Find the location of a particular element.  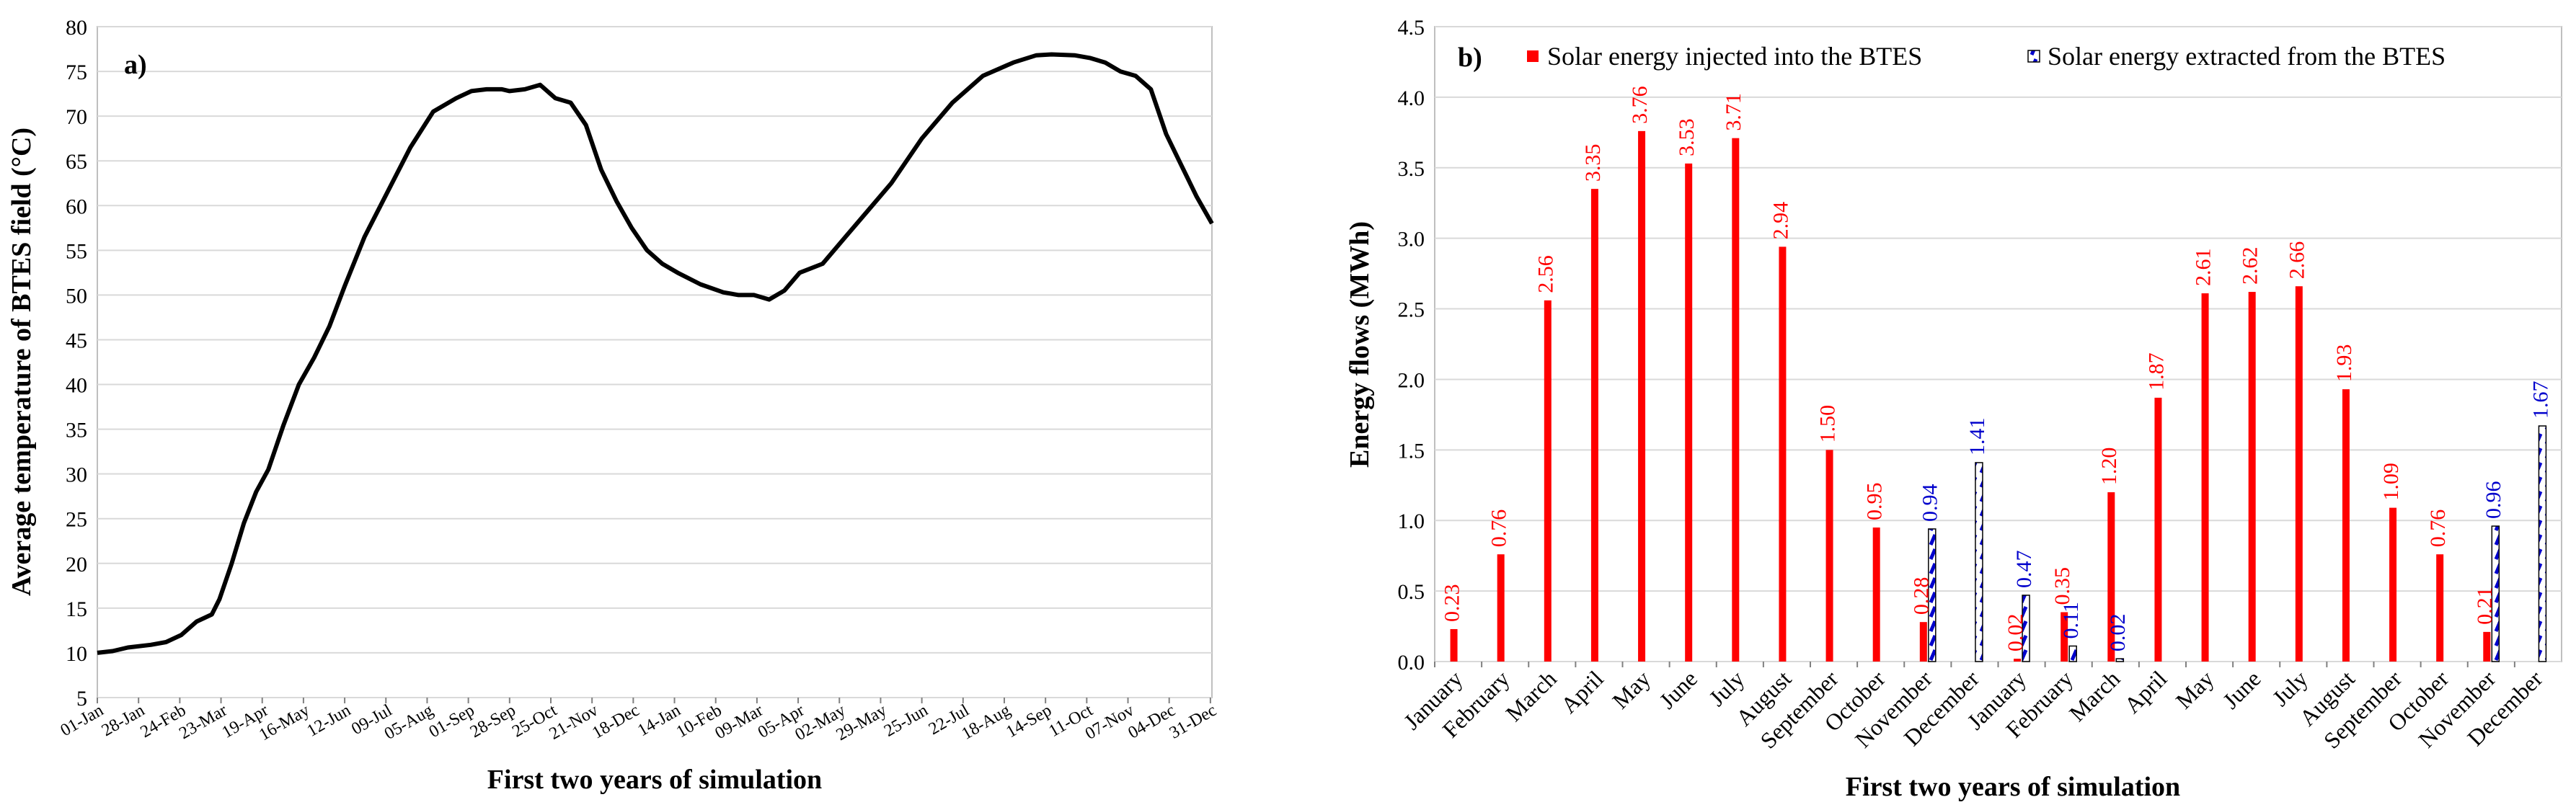

y-tick-b: 4.0 is located at coordinates (1411, 98).